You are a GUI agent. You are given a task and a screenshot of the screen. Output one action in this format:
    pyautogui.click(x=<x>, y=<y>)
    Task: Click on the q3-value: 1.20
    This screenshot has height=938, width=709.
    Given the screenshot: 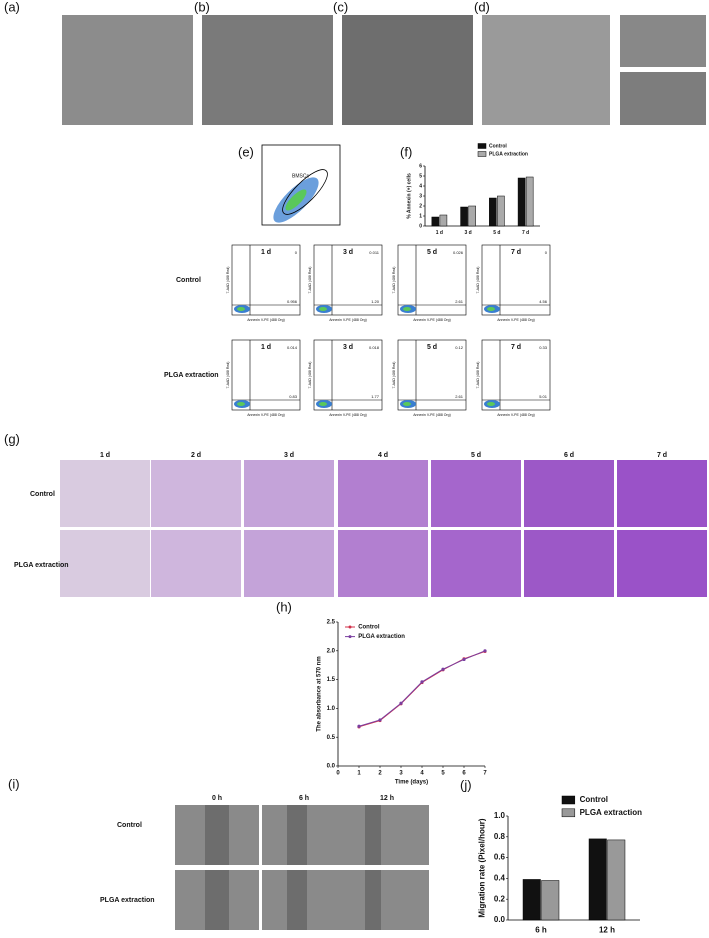 What is the action you would take?
    pyautogui.click(x=375, y=301)
    